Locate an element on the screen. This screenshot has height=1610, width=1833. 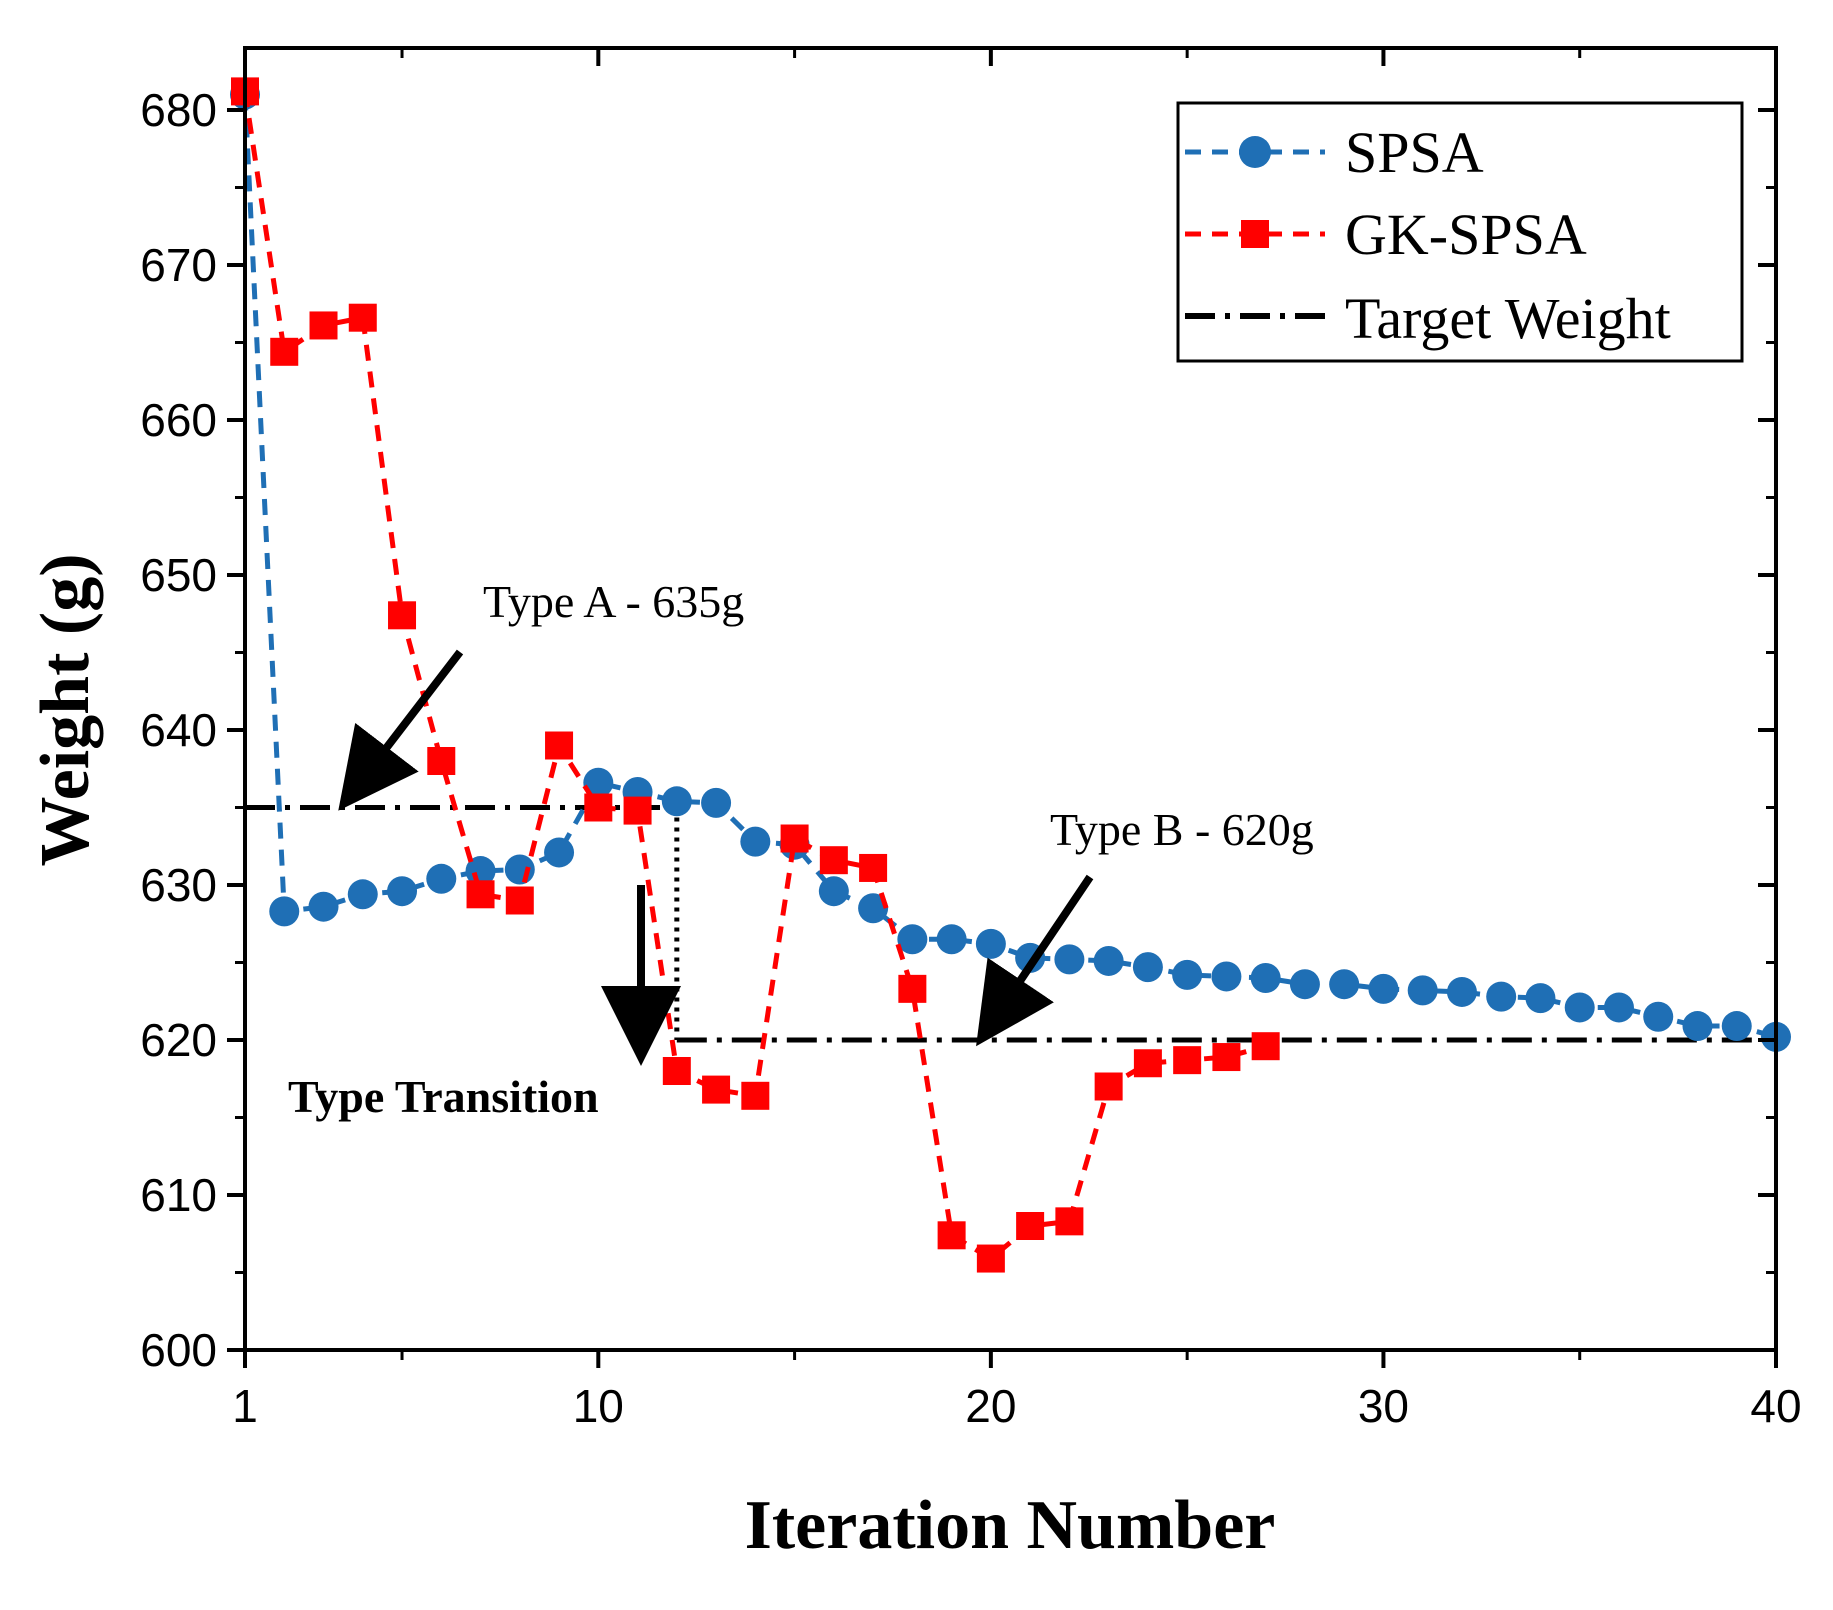
y-tick-label: 630 is located at coordinates (178, 885).